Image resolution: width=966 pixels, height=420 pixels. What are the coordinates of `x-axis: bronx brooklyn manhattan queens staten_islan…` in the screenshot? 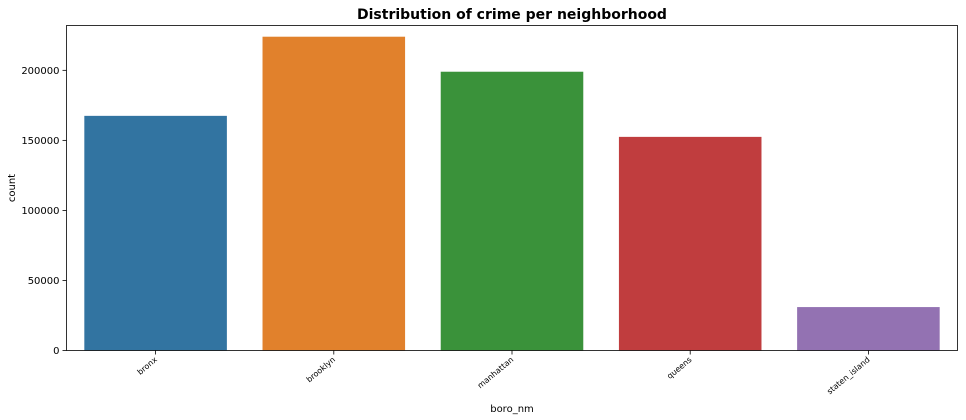 It's located at (504, 373).